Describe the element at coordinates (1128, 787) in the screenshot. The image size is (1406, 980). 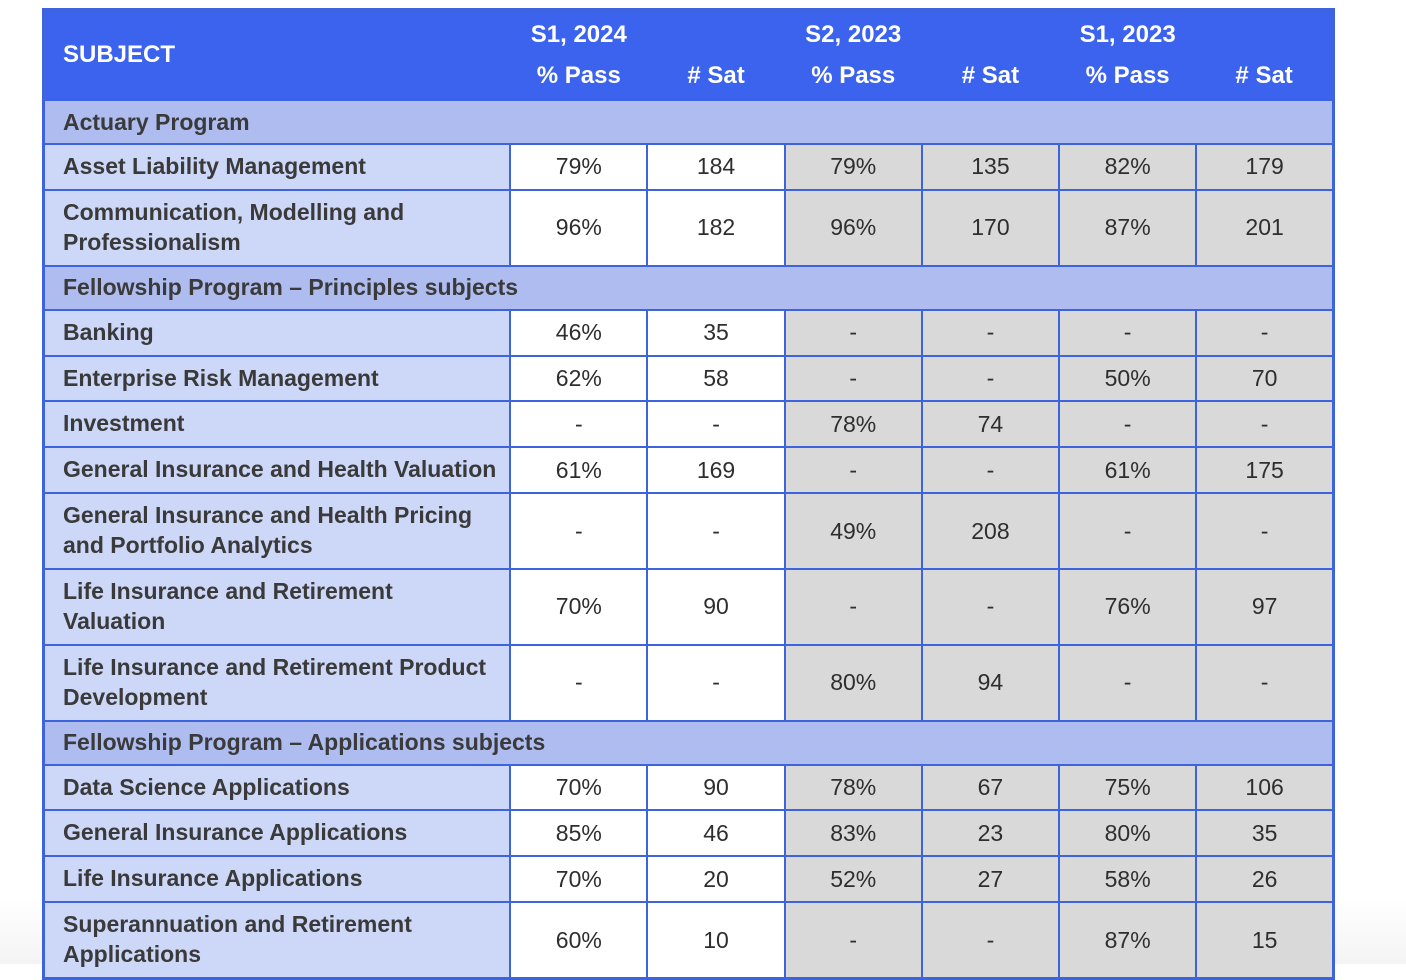
I see `value-cell: 75%` at that location.